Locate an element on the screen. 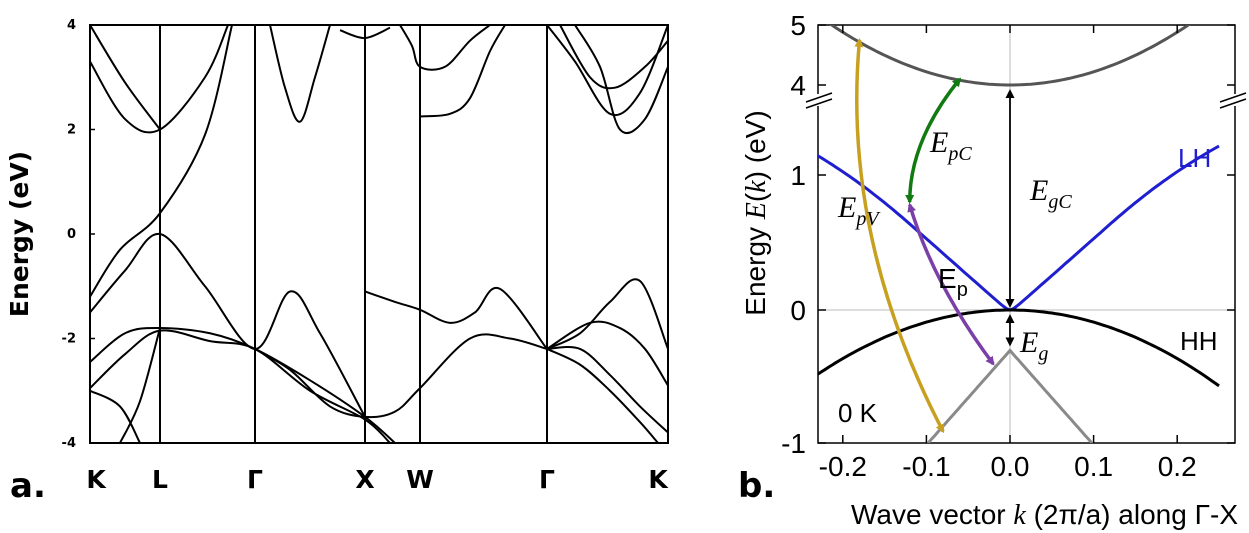 The height and width of the screenshot is (533, 1249). panel-a-y-tick-labels: 4 2 0 -2 -4 is located at coordinates (78, 234).